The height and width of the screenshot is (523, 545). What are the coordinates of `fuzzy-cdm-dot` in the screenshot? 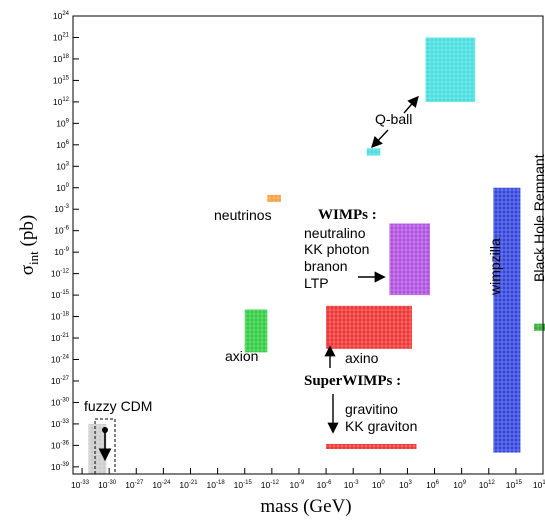 It's located at (105, 430).